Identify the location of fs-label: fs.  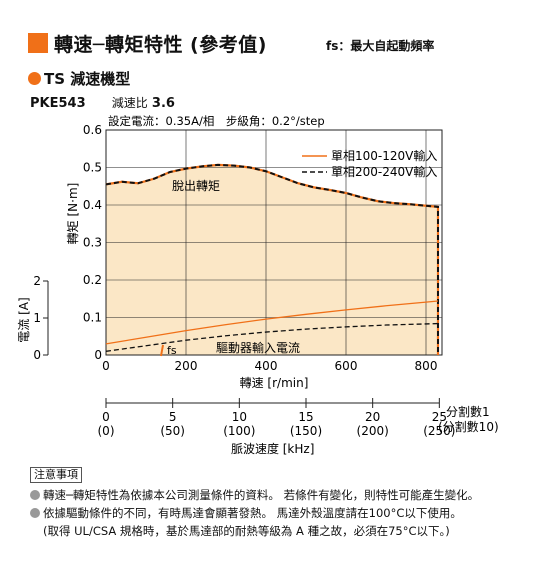
(172, 350).